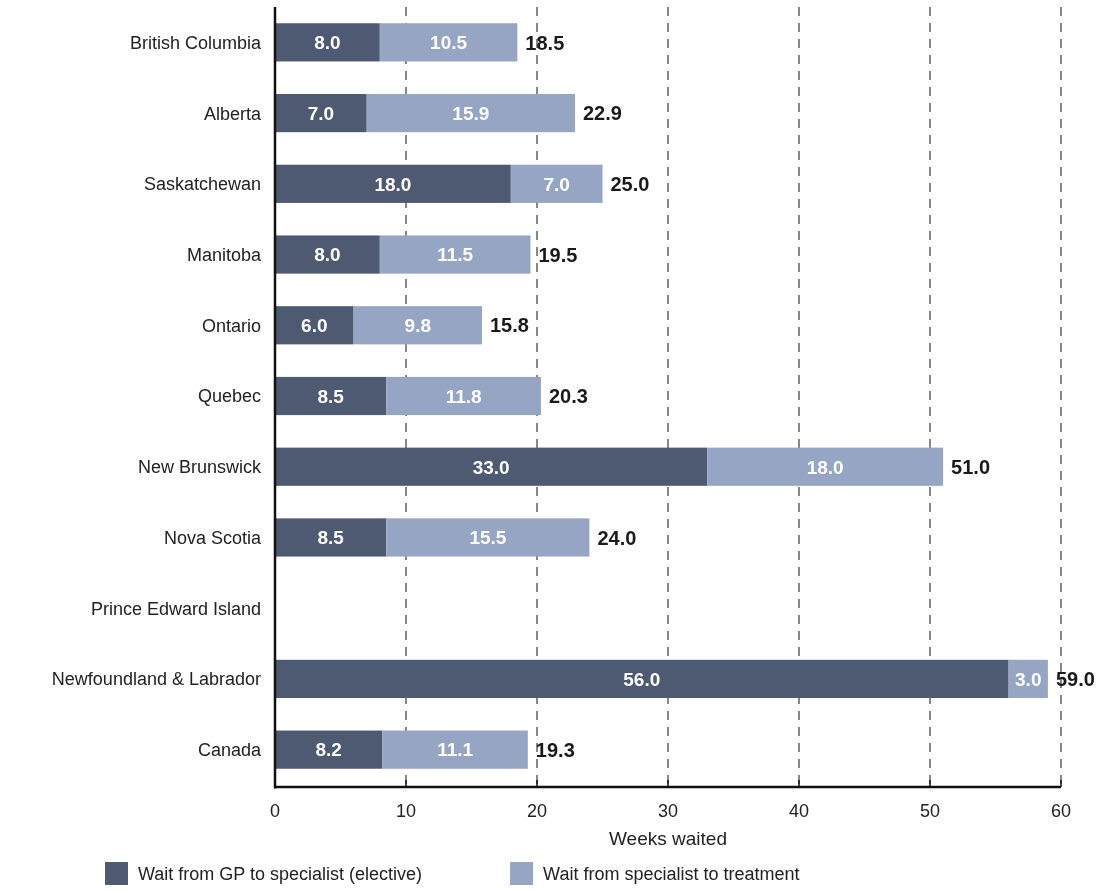 The width and height of the screenshot is (1104, 890). What do you see at coordinates (971, 466) in the screenshot?
I see `total-label: 51.0` at bounding box center [971, 466].